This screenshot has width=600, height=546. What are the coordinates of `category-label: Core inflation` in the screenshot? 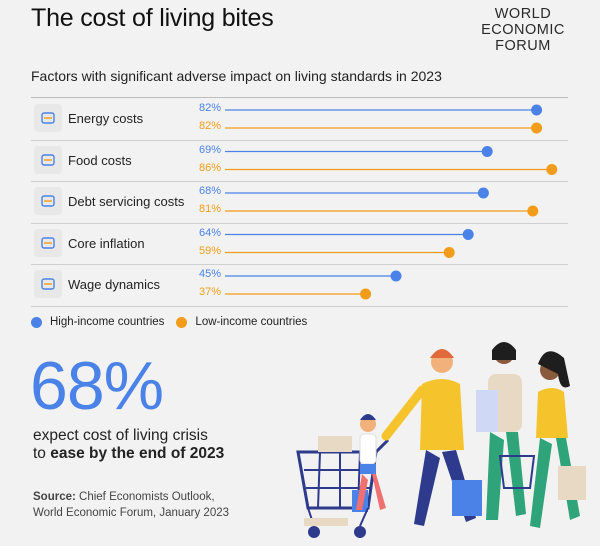 It's located at (106, 243).